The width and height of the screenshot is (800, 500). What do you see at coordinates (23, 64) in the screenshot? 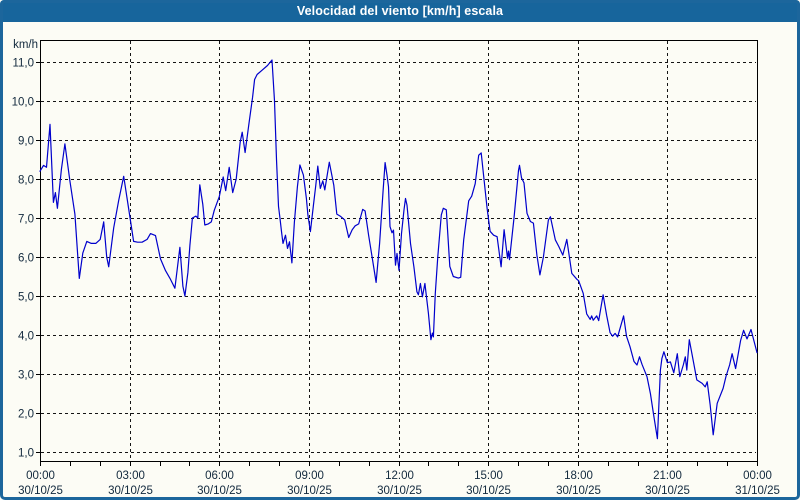
I see `y-axis-tick-label: 11,0` at bounding box center [23, 64].